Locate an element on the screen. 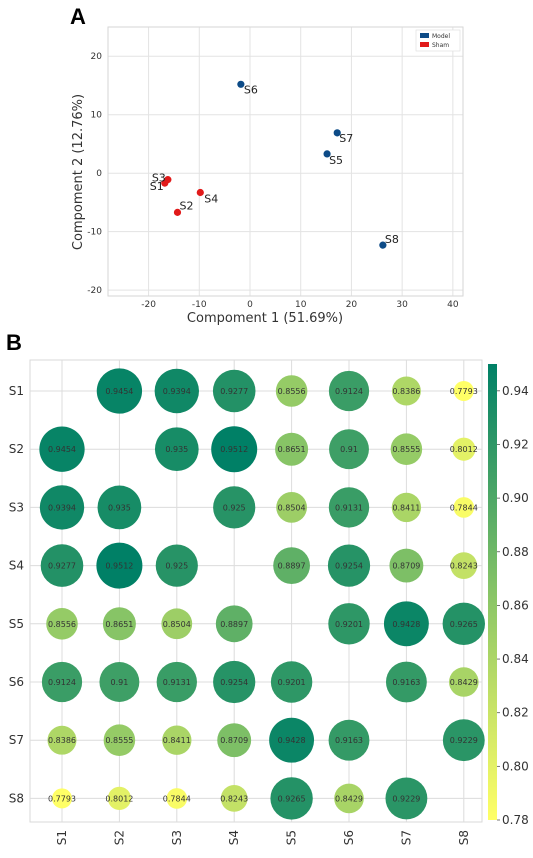 This screenshot has height=858, width=533. scatter-x-tick-label: 40 is located at coordinates (453, 305).